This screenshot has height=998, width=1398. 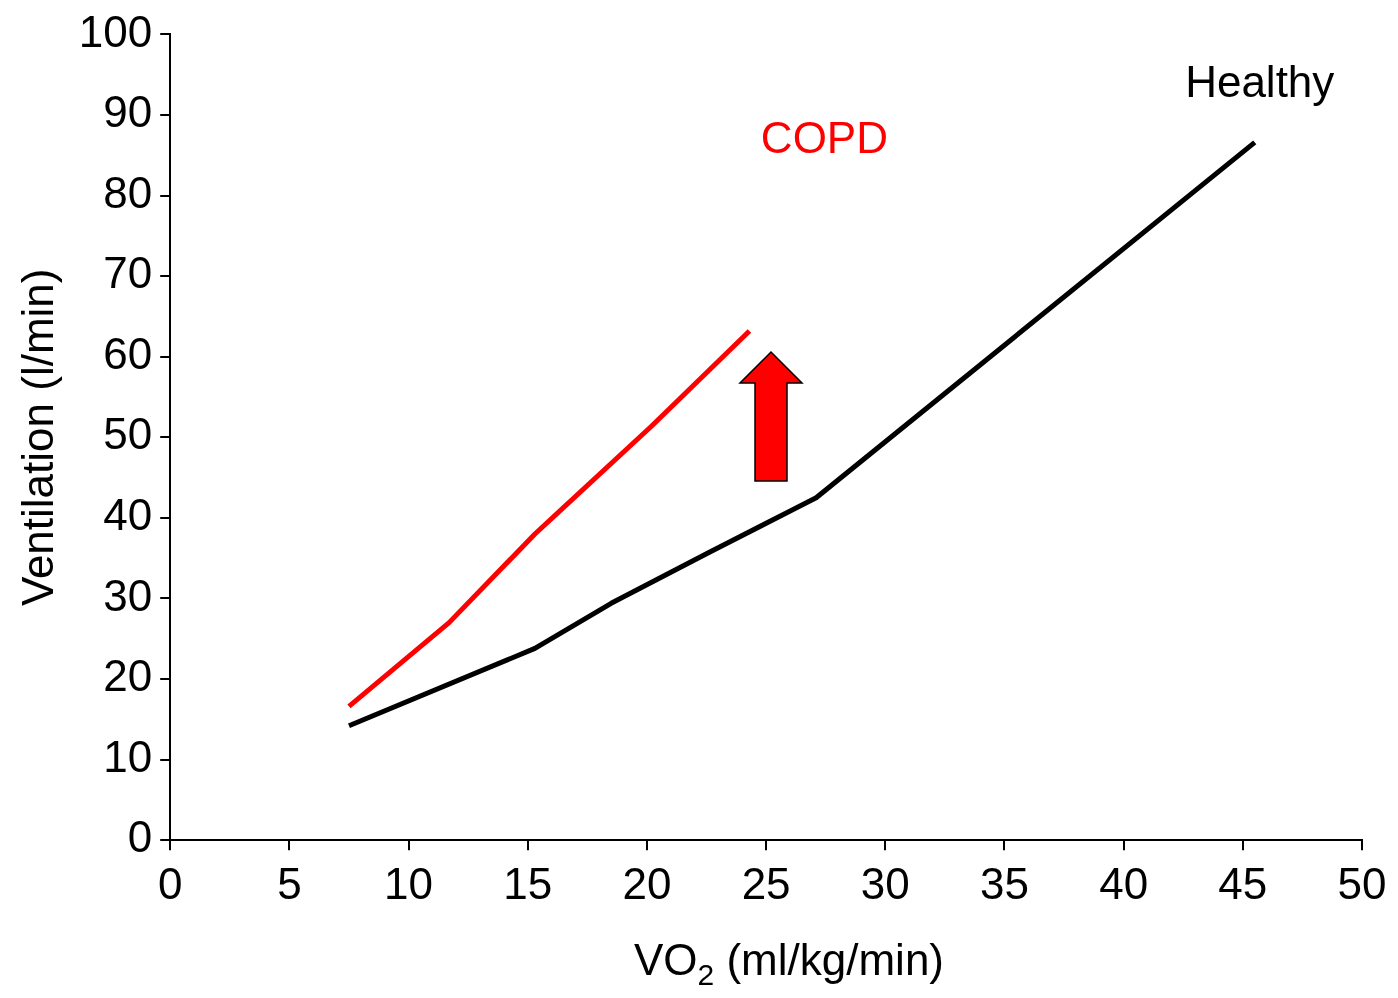 What do you see at coordinates (528, 883) in the screenshot?
I see `x-tick-label: 15` at bounding box center [528, 883].